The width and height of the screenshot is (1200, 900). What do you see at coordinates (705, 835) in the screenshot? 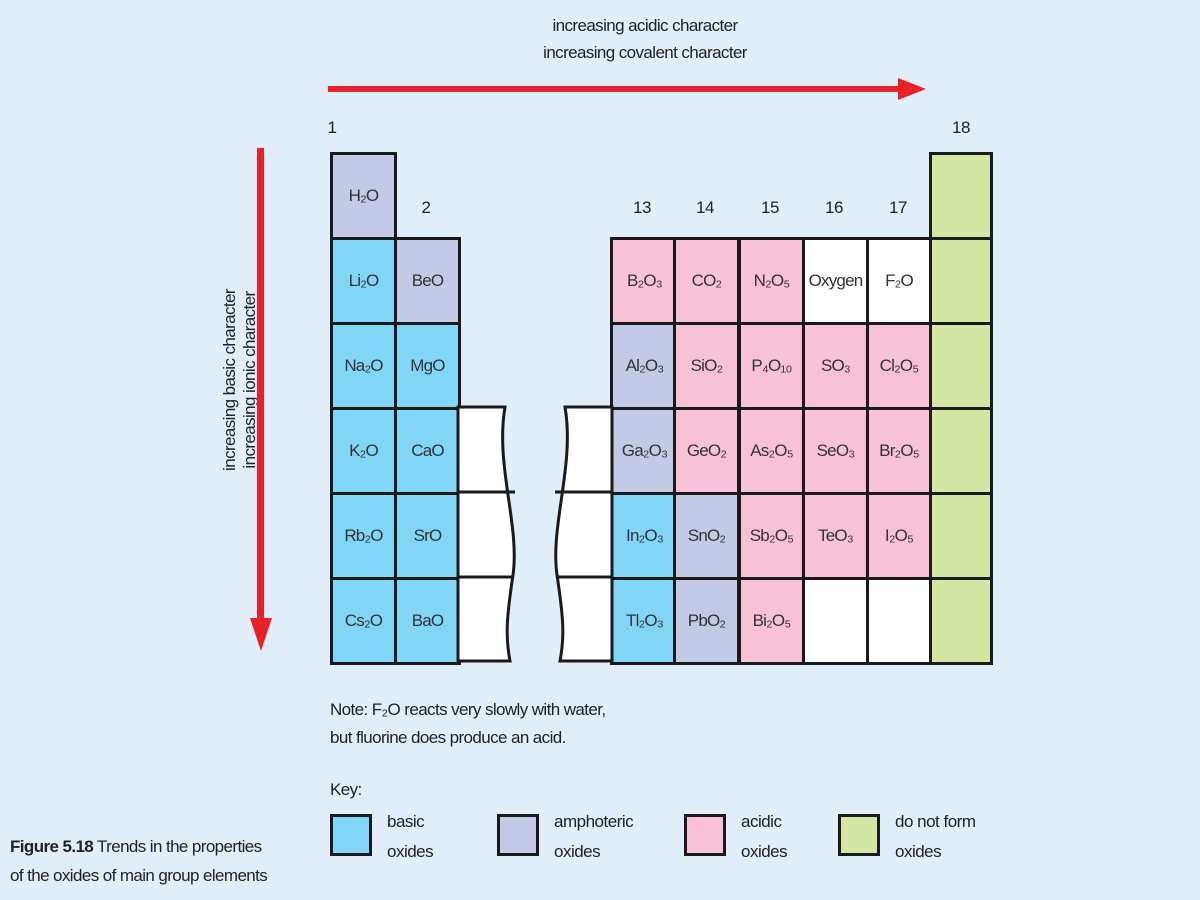
I see `key-swatch-acidic` at bounding box center [705, 835].